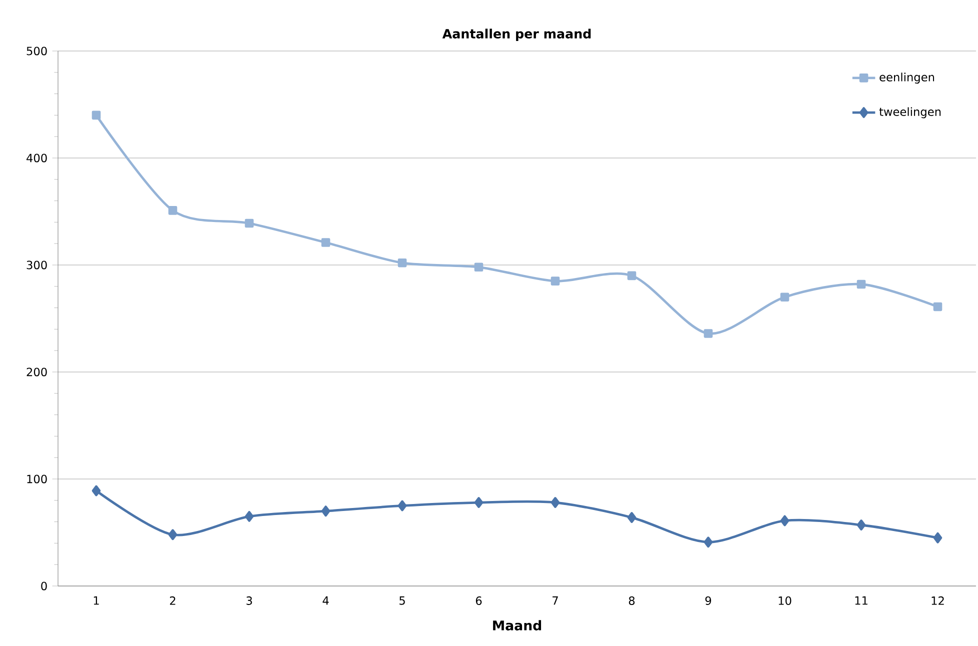  Describe the element at coordinates (36, 158) in the screenshot. I see `y-tick-label: 400` at that location.